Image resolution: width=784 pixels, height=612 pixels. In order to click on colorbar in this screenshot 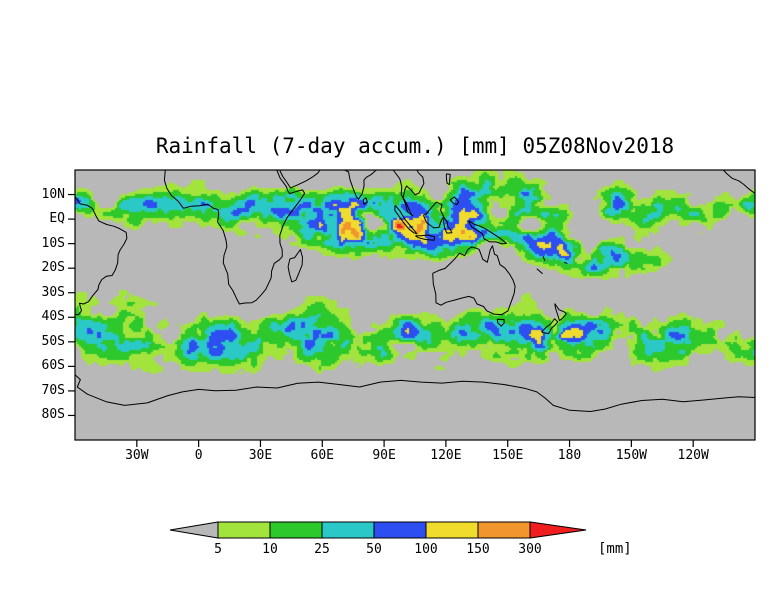, I will do `click(378, 530)`.